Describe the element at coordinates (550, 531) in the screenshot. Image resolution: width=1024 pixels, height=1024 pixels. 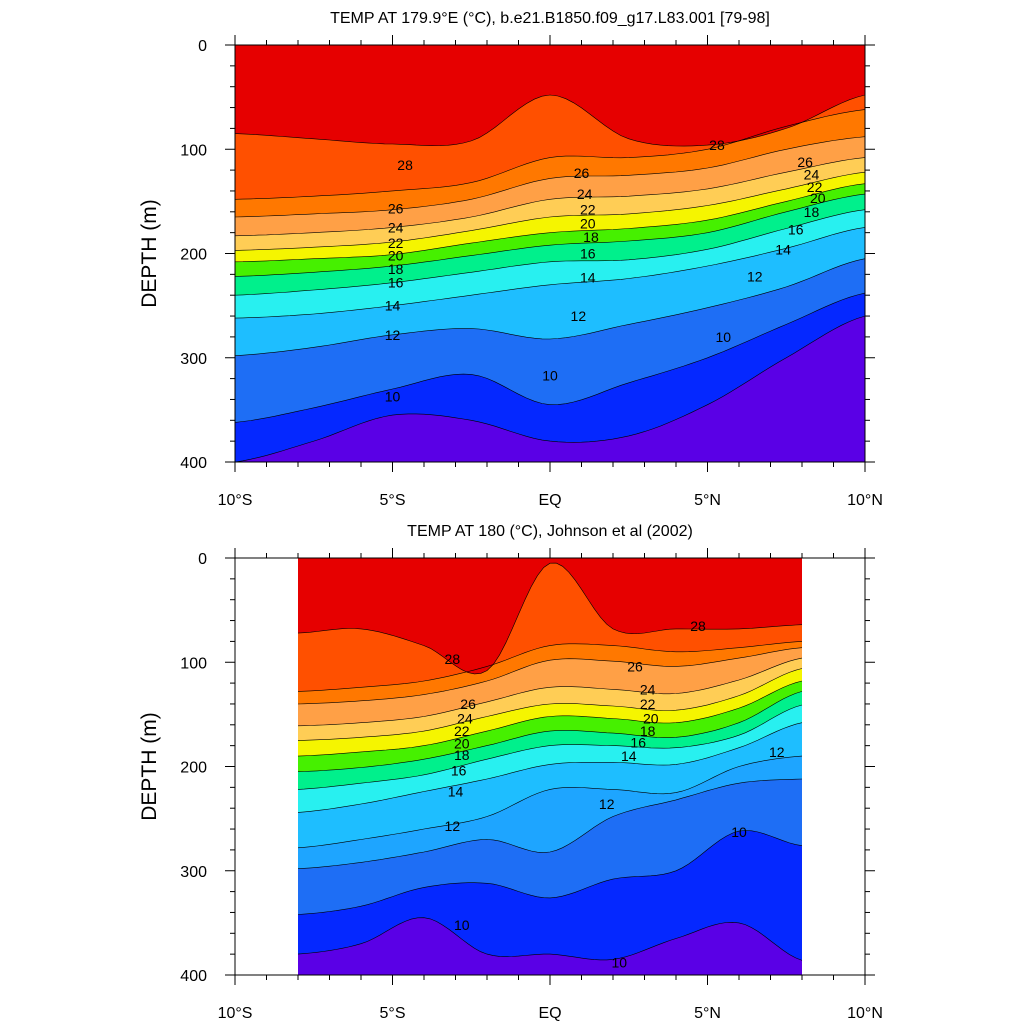
I see `chart-title: TEMP AT 180 (°C), Johnson et al (2002)` at that location.